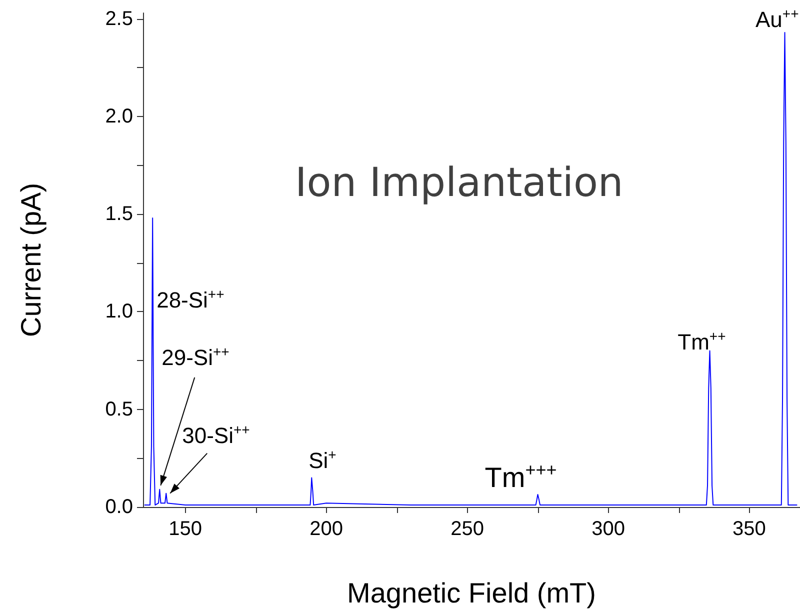 Image resolution: width=800 pixels, height=612 pixels. What do you see at coordinates (322, 460) in the screenshot?
I see `annotation: Si+` at bounding box center [322, 460].